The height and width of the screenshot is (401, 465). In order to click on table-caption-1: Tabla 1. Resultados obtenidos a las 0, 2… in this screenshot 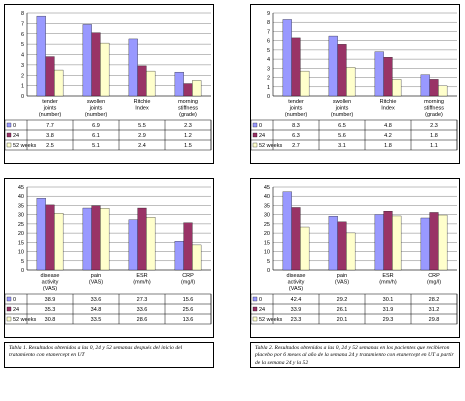, I will do `click(109, 355)`.